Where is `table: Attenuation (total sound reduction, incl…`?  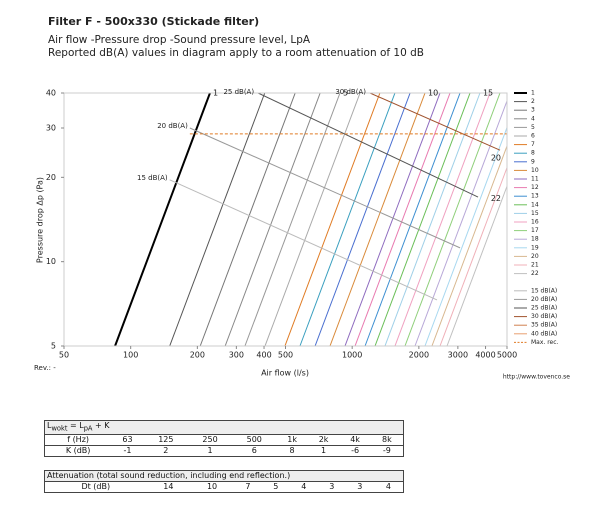
table: Attenuation (total sound reduction, incl… is located at coordinates (223, 481).